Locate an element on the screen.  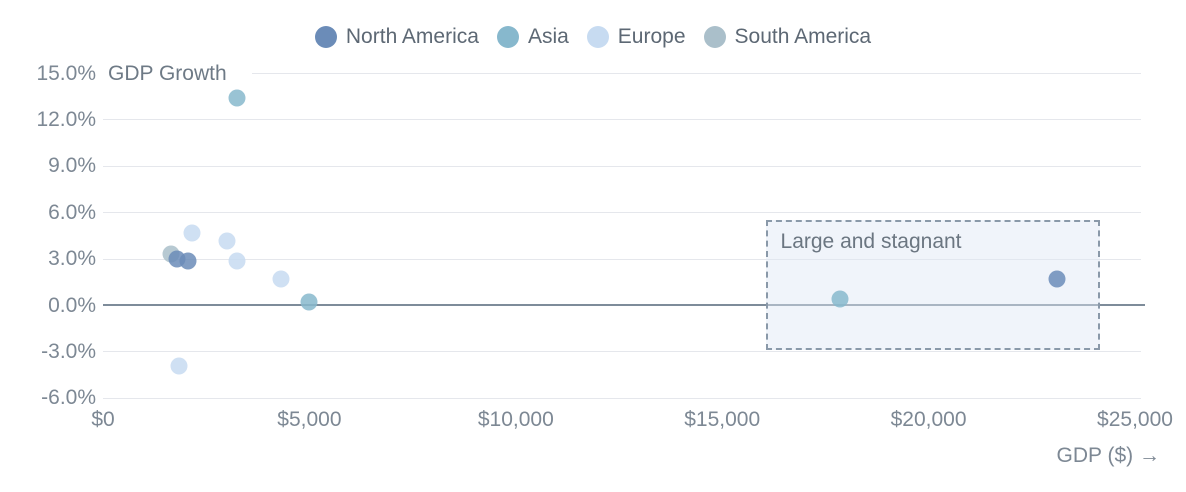
x-tick-label: $25,000 is located at coordinates (1135, 419).